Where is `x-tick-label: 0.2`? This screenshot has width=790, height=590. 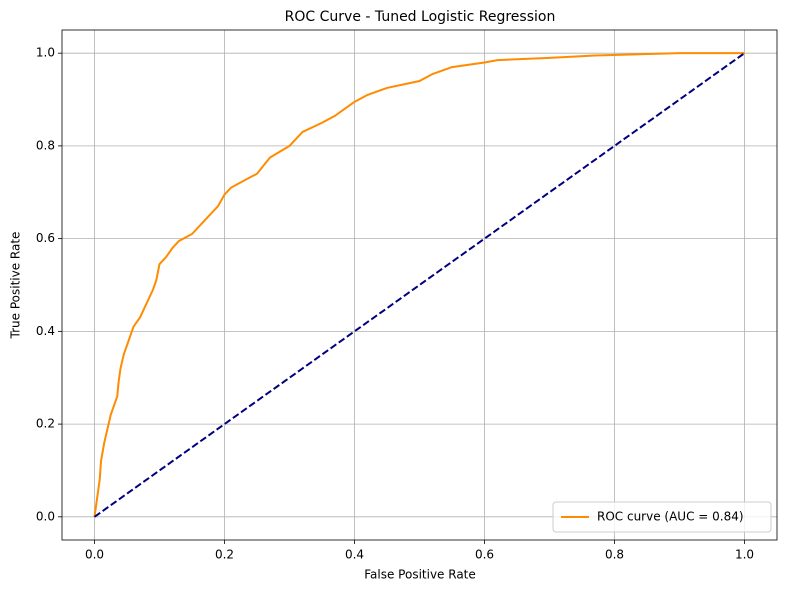 x-tick-label: 0.2 is located at coordinates (224, 555).